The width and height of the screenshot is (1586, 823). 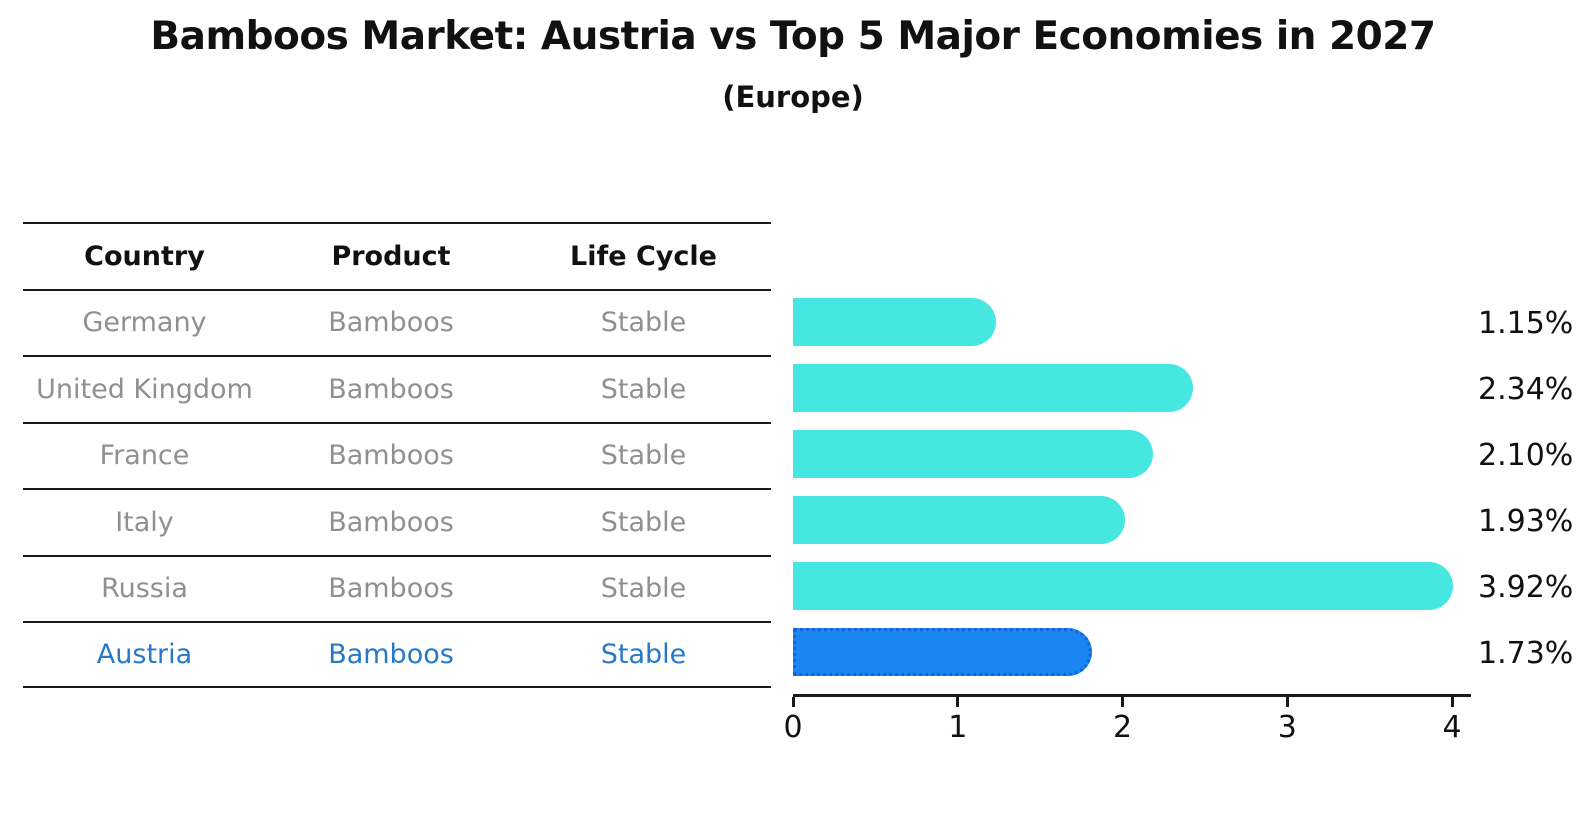 I want to click on table-row-france: France Bamboos Stable, so click(x=397, y=455).